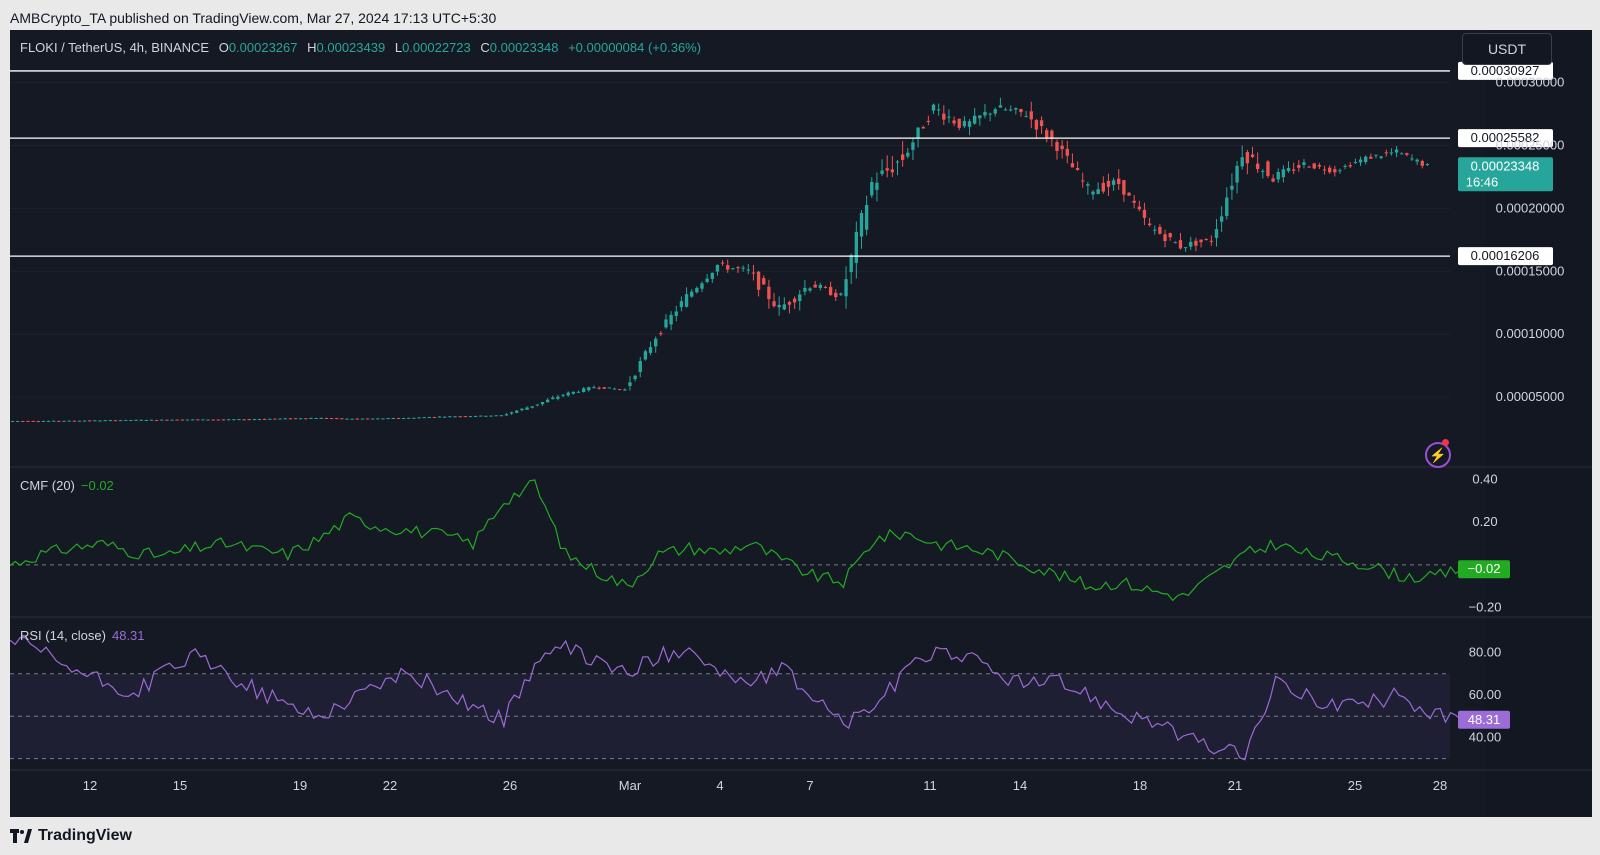 Image resolution: width=1600 pixels, height=855 pixels. What do you see at coordinates (71, 836) in the screenshot?
I see `tradingview-logo: TradingView` at bounding box center [71, 836].